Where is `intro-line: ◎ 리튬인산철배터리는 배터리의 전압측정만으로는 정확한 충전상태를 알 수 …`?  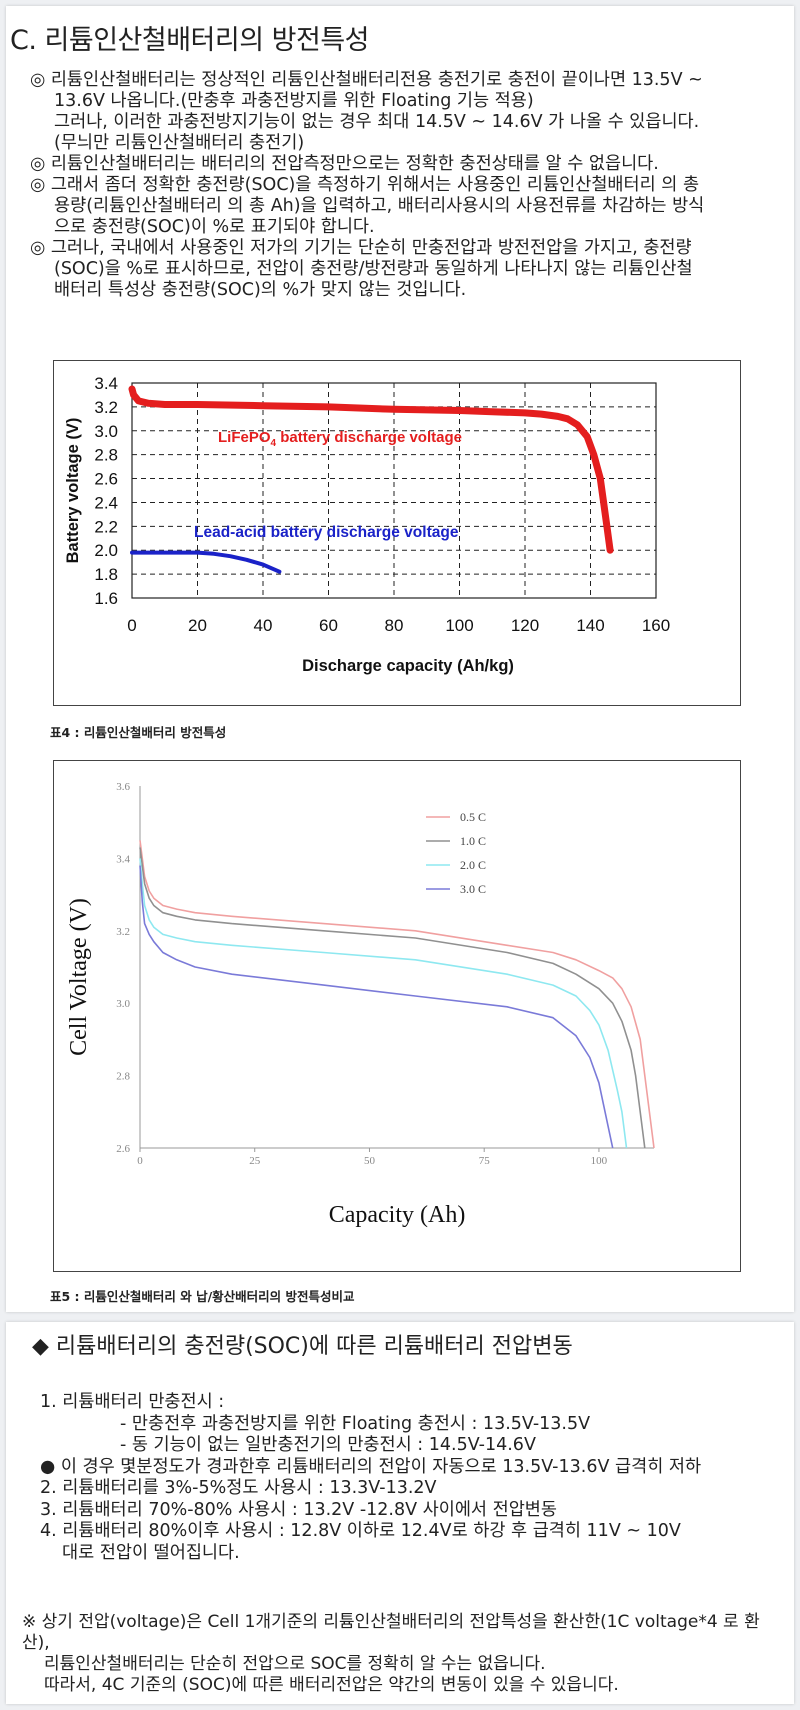
intro-line: ◎ 리튬인산철배터리는 배터리의 전압측정만으로는 정확한 충전상태를 알 수 … is located at coordinates (344, 164).